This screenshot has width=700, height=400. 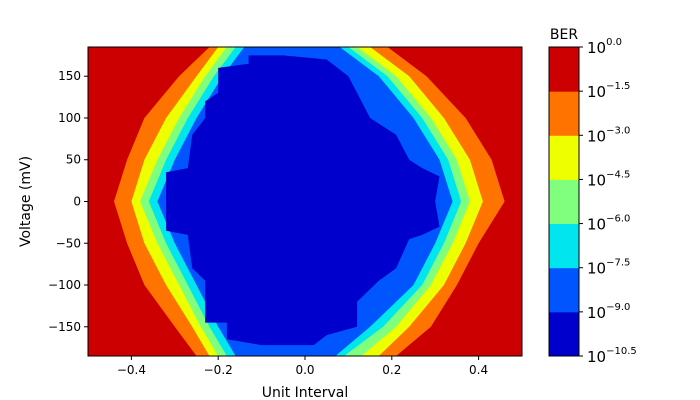 What do you see at coordinates (608, 135) in the screenshot?
I see `colorbar-tick-label: 10−3.0` at bounding box center [608, 135].